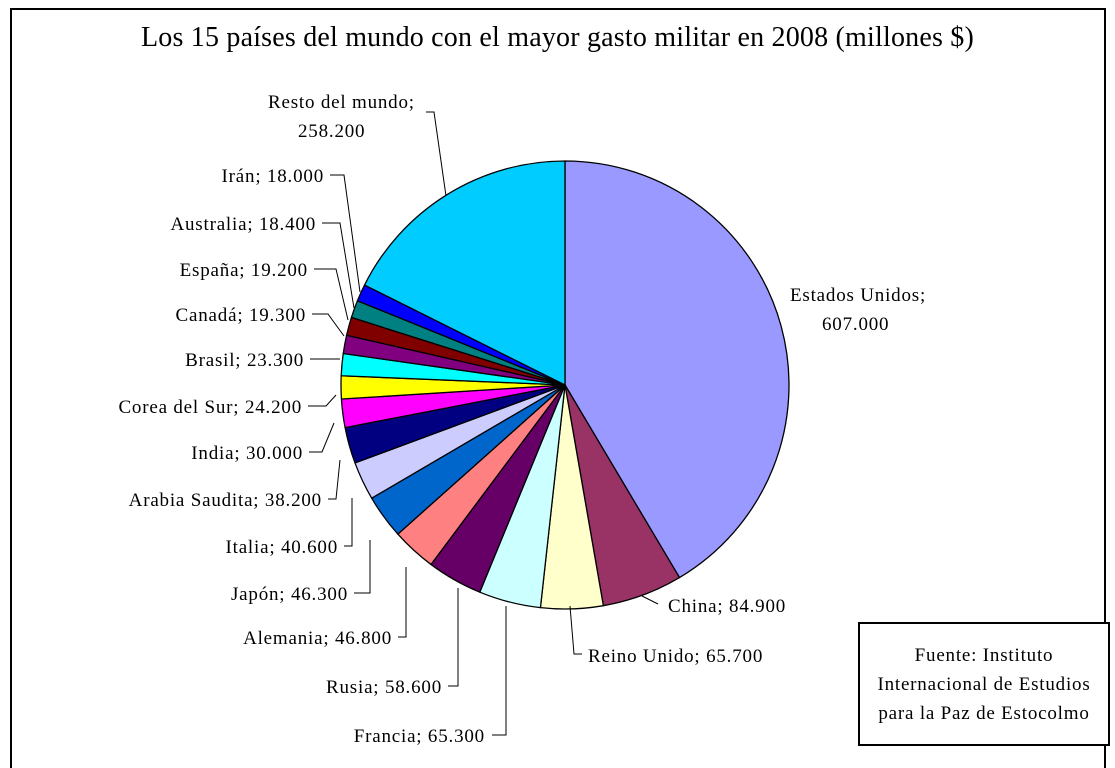  What do you see at coordinates (241, 315) in the screenshot?
I see `slice-label-canada: Canadá; 19.300` at bounding box center [241, 315].